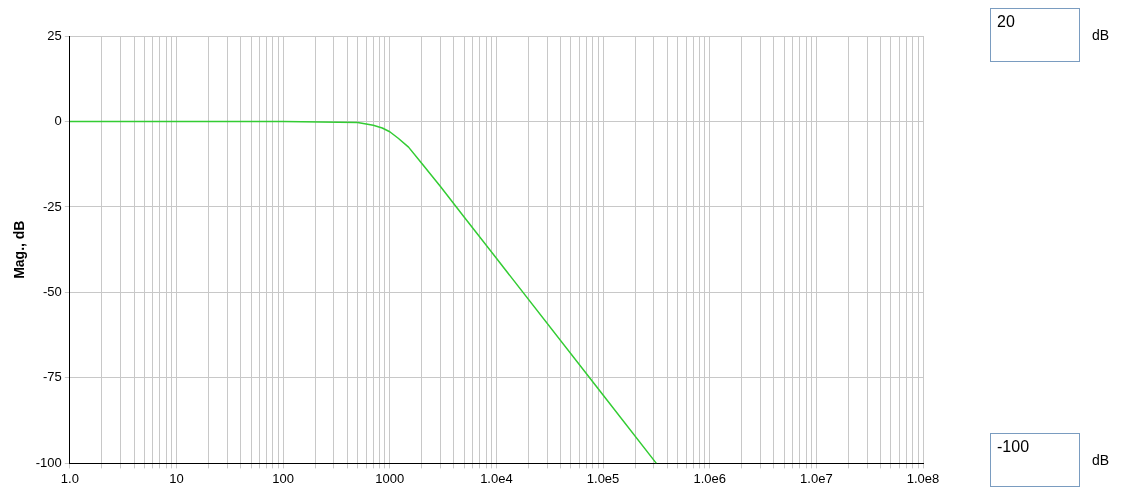  I want to click on x-tick-label: 1.0e8, so click(923, 478).